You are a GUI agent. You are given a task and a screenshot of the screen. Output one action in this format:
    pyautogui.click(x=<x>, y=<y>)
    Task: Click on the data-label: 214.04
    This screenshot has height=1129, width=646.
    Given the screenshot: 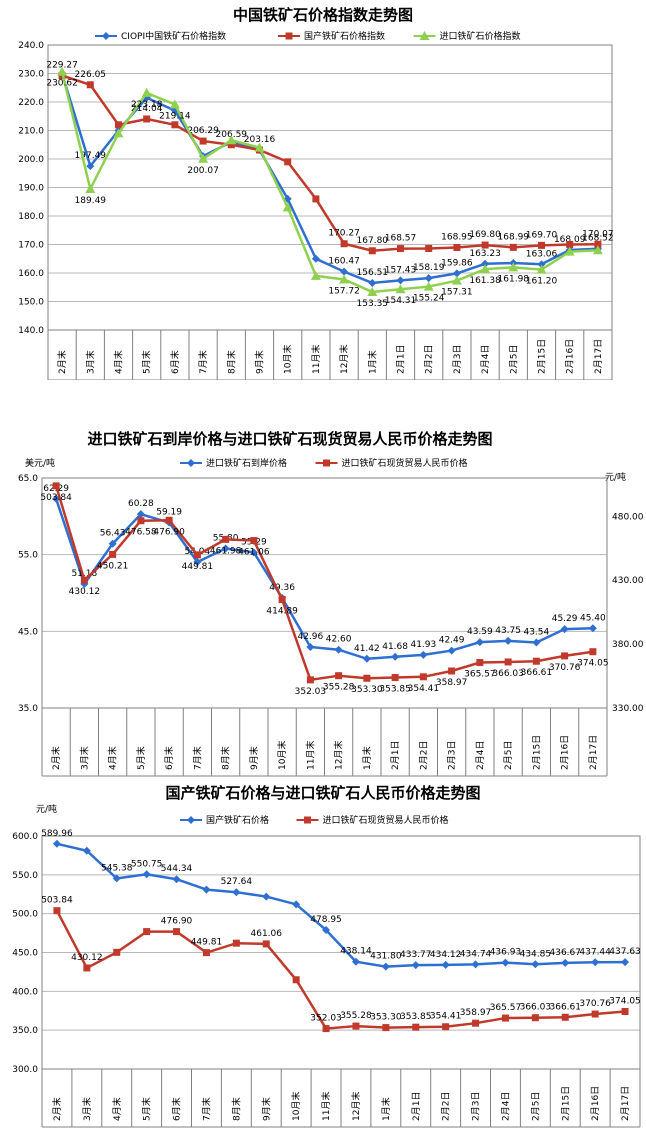 What is the action you would take?
    pyautogui.click(x=147, y=109)
    